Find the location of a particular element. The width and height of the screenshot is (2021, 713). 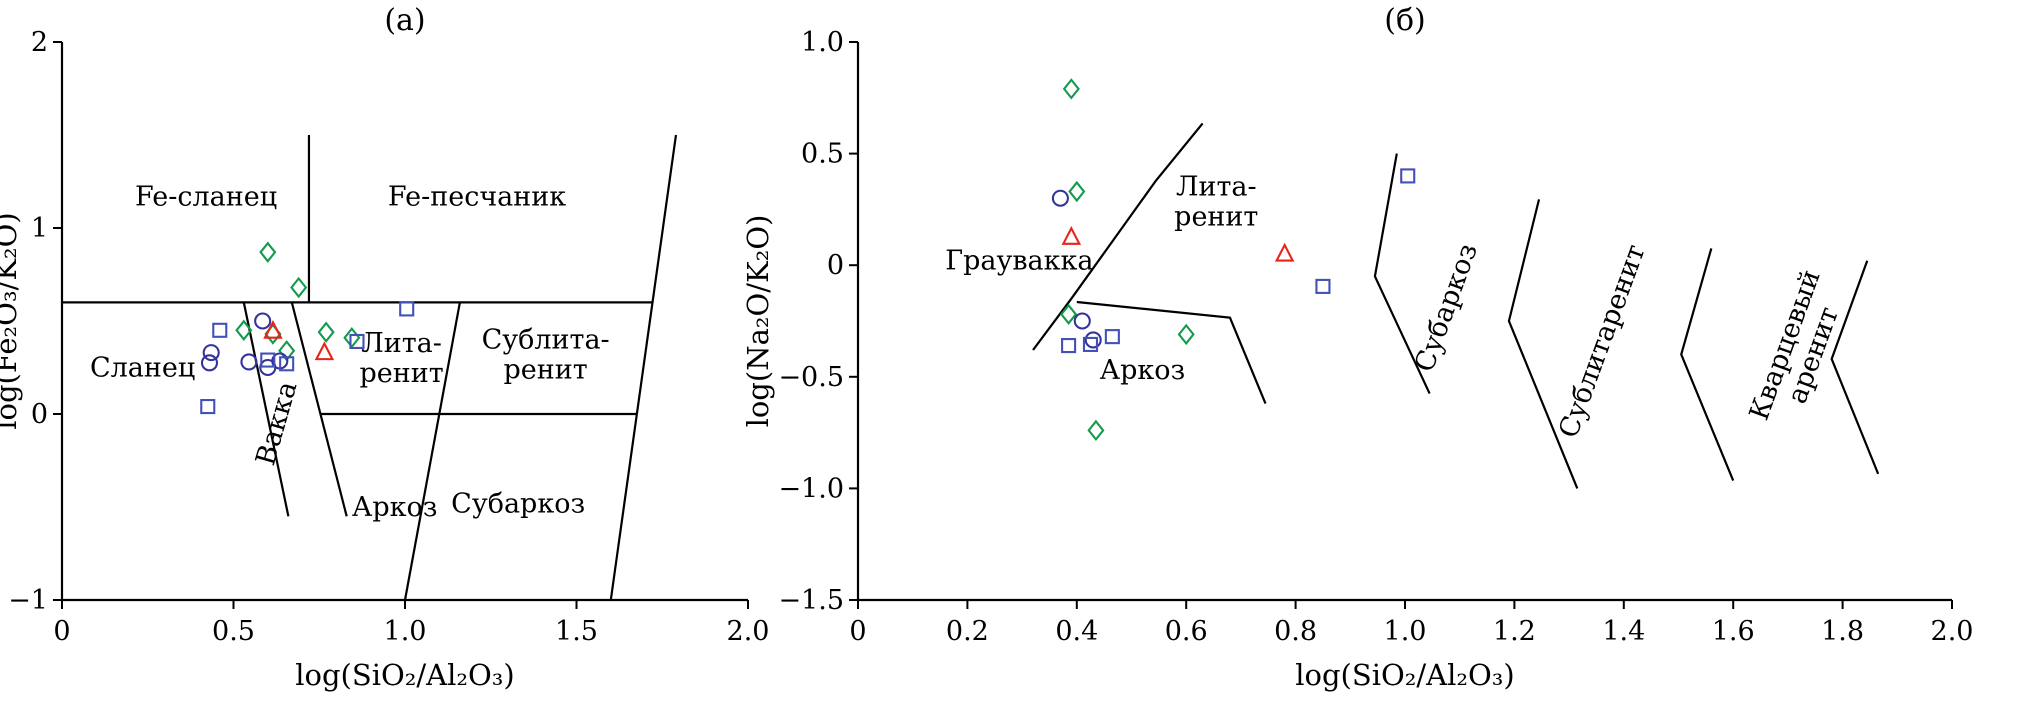

boundary-arkose-upper is located at coordinates (1171, 352).